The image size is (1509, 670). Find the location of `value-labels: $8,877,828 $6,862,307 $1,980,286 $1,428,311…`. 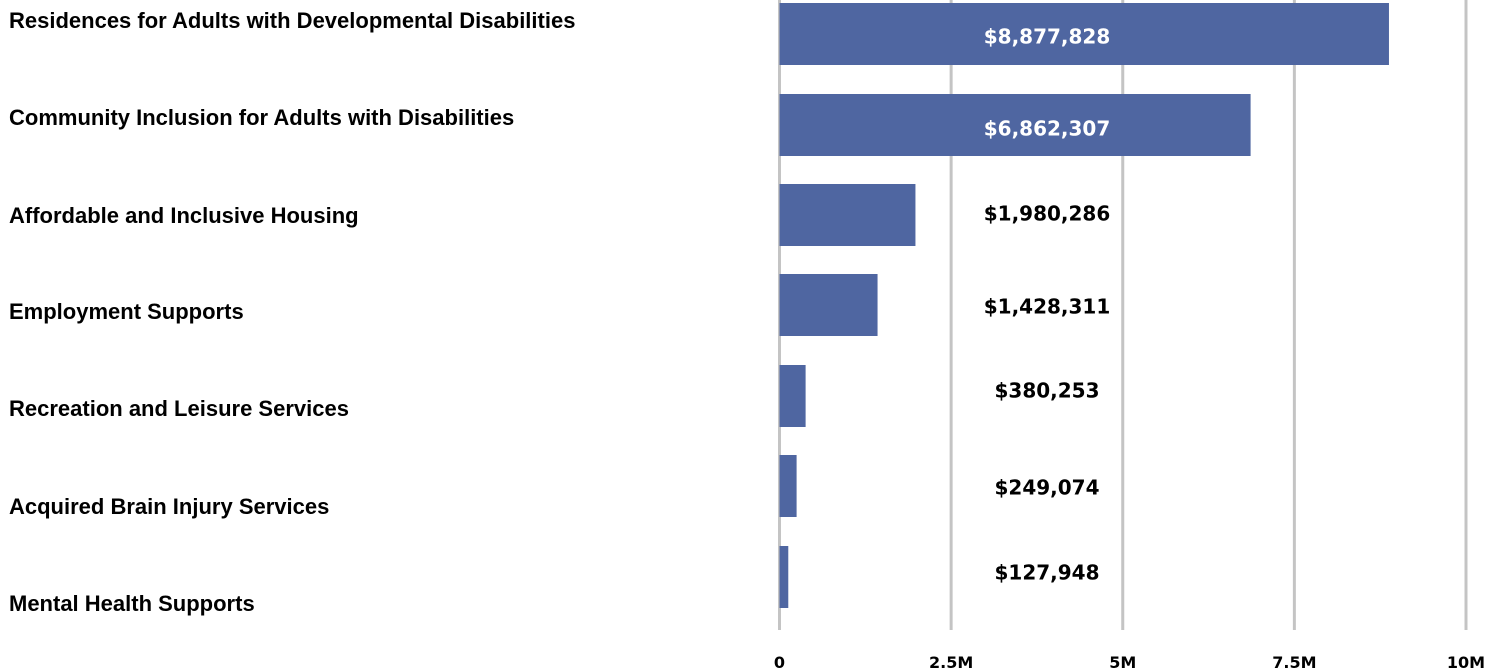

value-labels: $8,877,828 $6,862,307 $1,980,286 $1,428,311… is located at coordinates (1047, 305).